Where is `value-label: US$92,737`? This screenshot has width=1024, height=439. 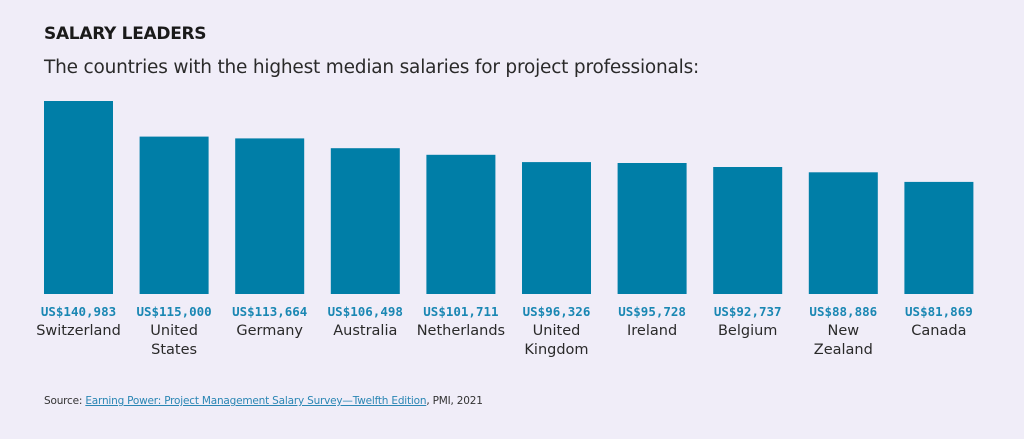 value-label: US$92,737 is located at coordinates (748, 311).